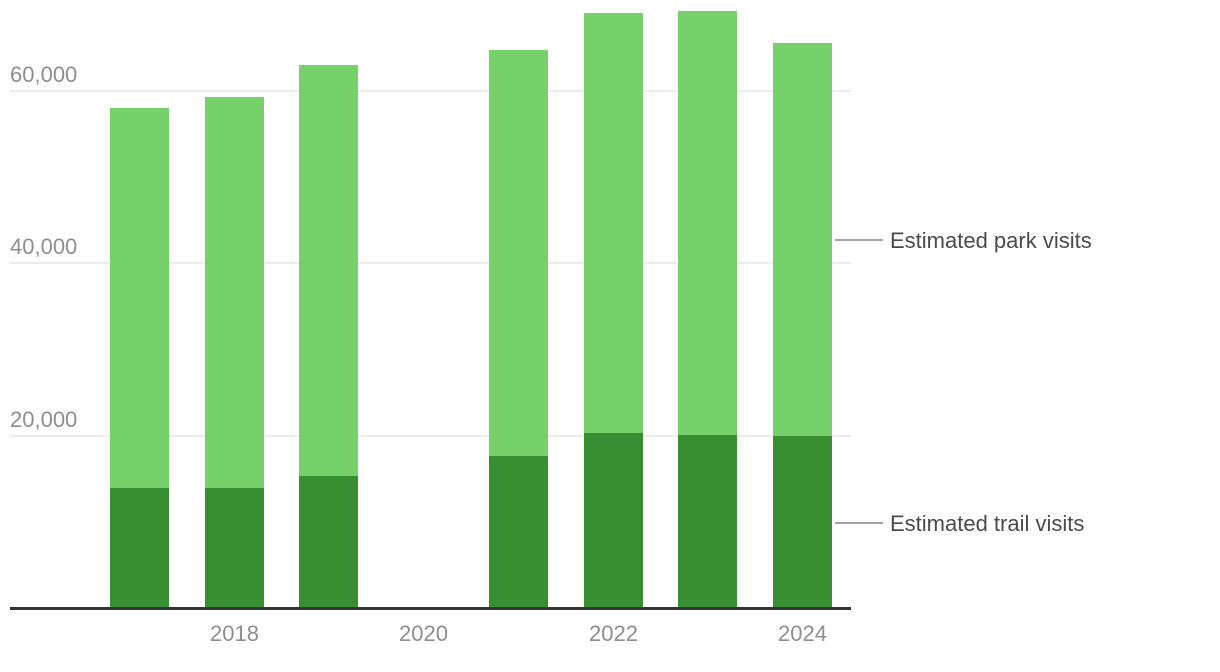 The width and height of the screenshot is (1220, 672). I want to click on bar-segment-park-2023, so click(707, 223).